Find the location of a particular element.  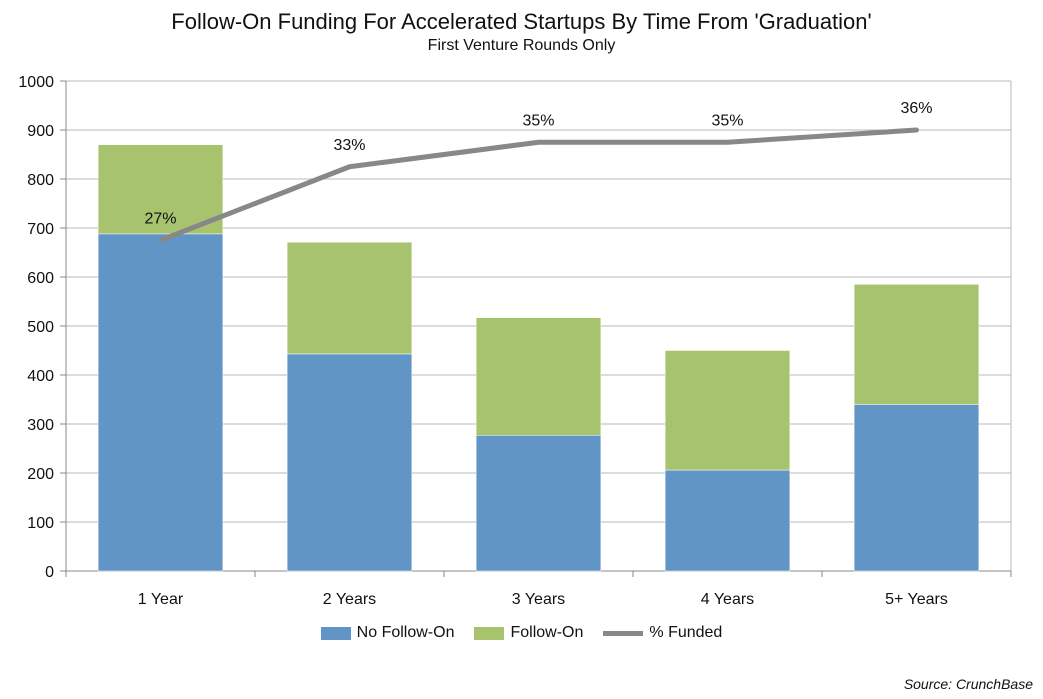

x-tick-label-3: 4 Years is located at coordinates (727, 599).